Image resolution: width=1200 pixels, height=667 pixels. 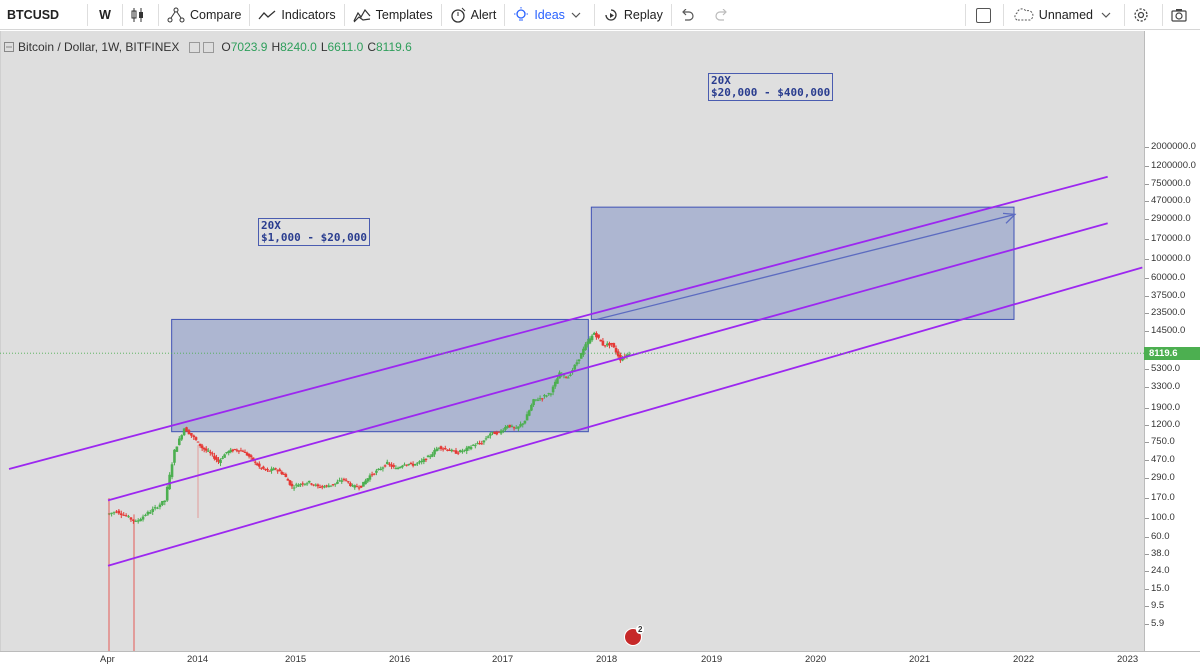 I want to click on ideas-button: Ideas, so click(x=549, y=15).